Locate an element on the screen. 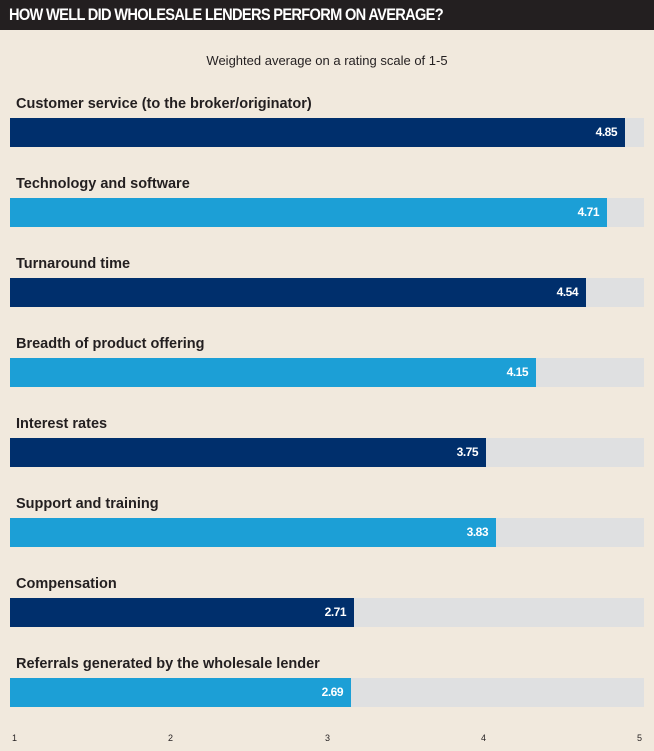 The height and width of the screenshot is (751, 654). bar: 4.71 is located at coordinates (308, 212).